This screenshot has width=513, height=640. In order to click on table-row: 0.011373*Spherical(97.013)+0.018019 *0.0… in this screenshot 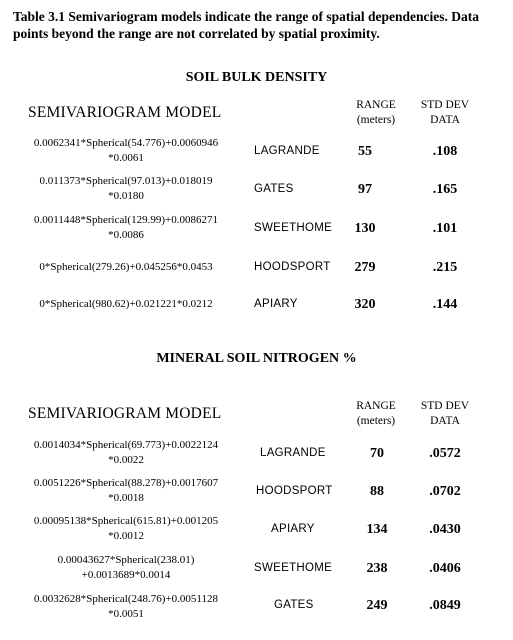, I will do `click(256, 194)`.